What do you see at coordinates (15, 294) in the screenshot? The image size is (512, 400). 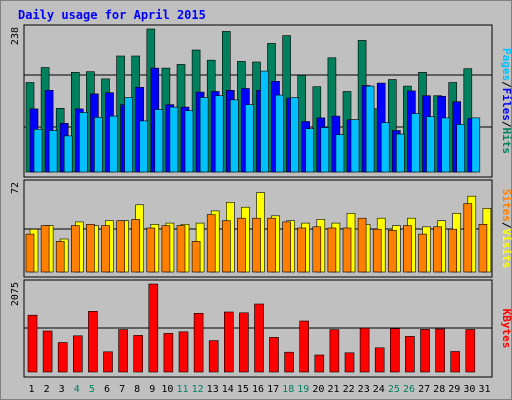 I see `y-max-label: 2075` at bounding box center [15, 294].